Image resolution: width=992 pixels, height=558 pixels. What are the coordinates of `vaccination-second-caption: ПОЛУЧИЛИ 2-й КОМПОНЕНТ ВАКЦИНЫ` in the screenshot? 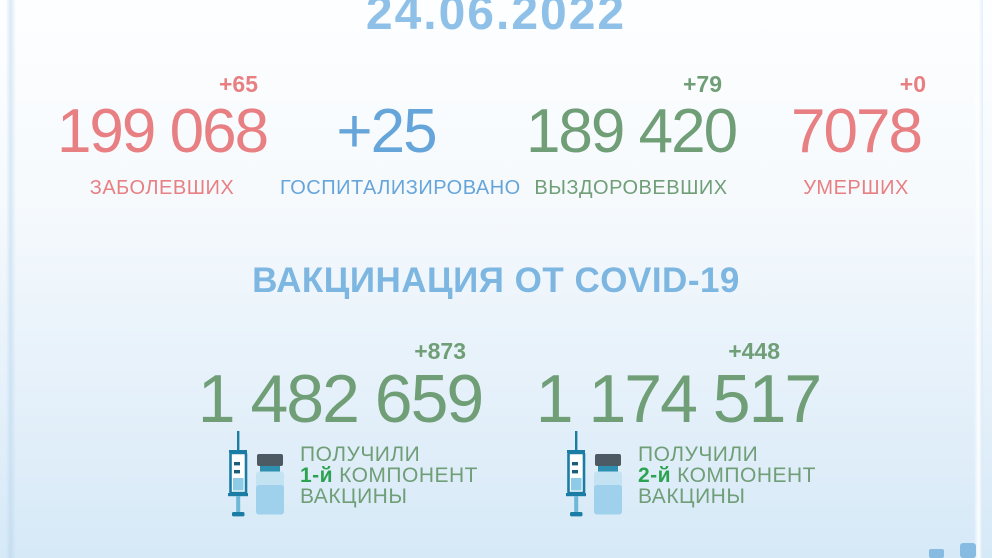 It's located at (727, 475).